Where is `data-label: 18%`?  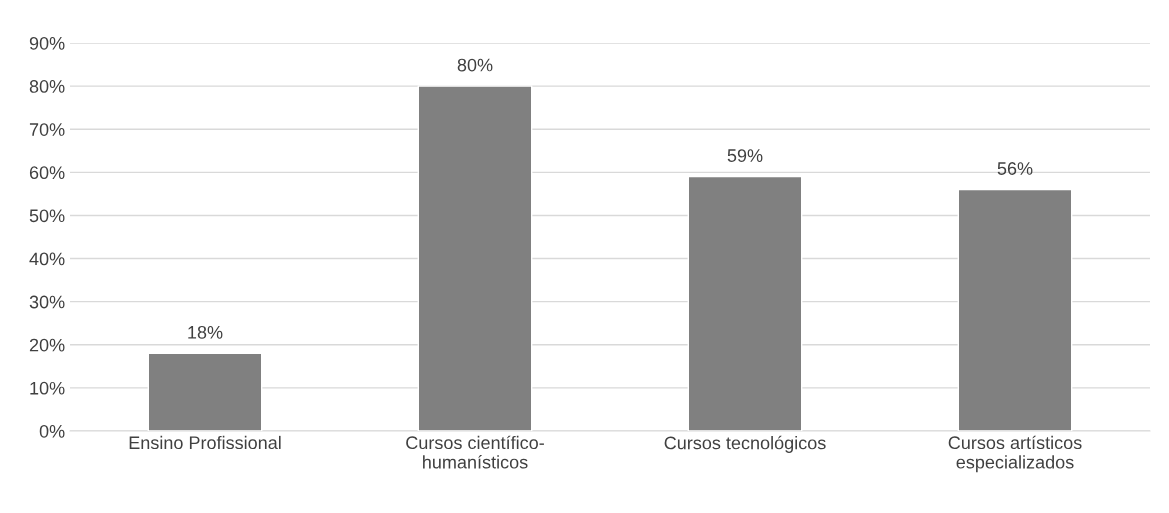
data-label: 18% is located at coordinates (205, 332).